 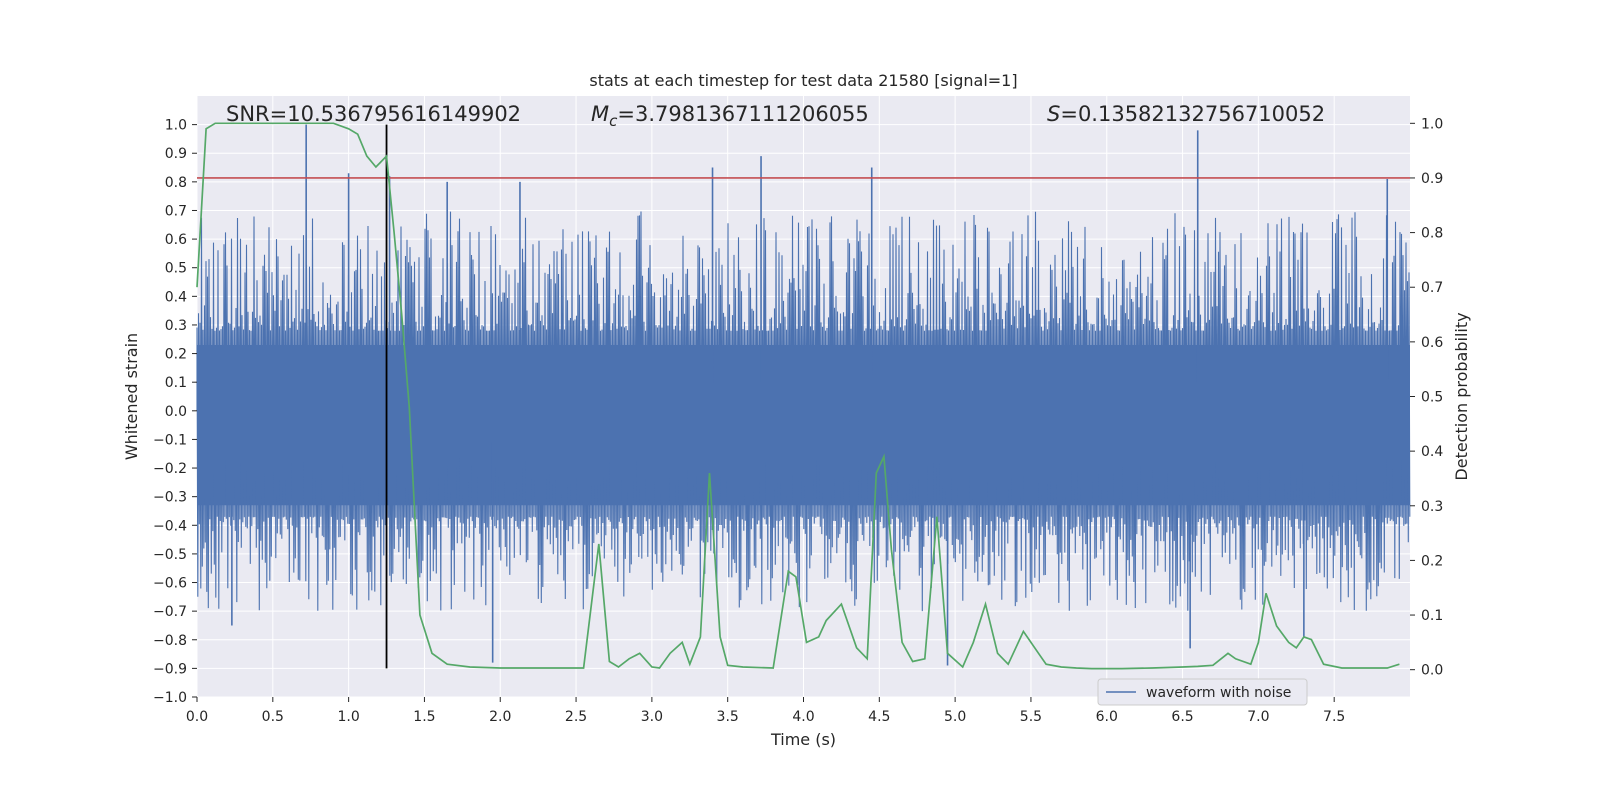 What do you see at coordinates (803, 717) in the screenshot?
I see `x-tick-label: 4.0` at bounding box center [803, 717].